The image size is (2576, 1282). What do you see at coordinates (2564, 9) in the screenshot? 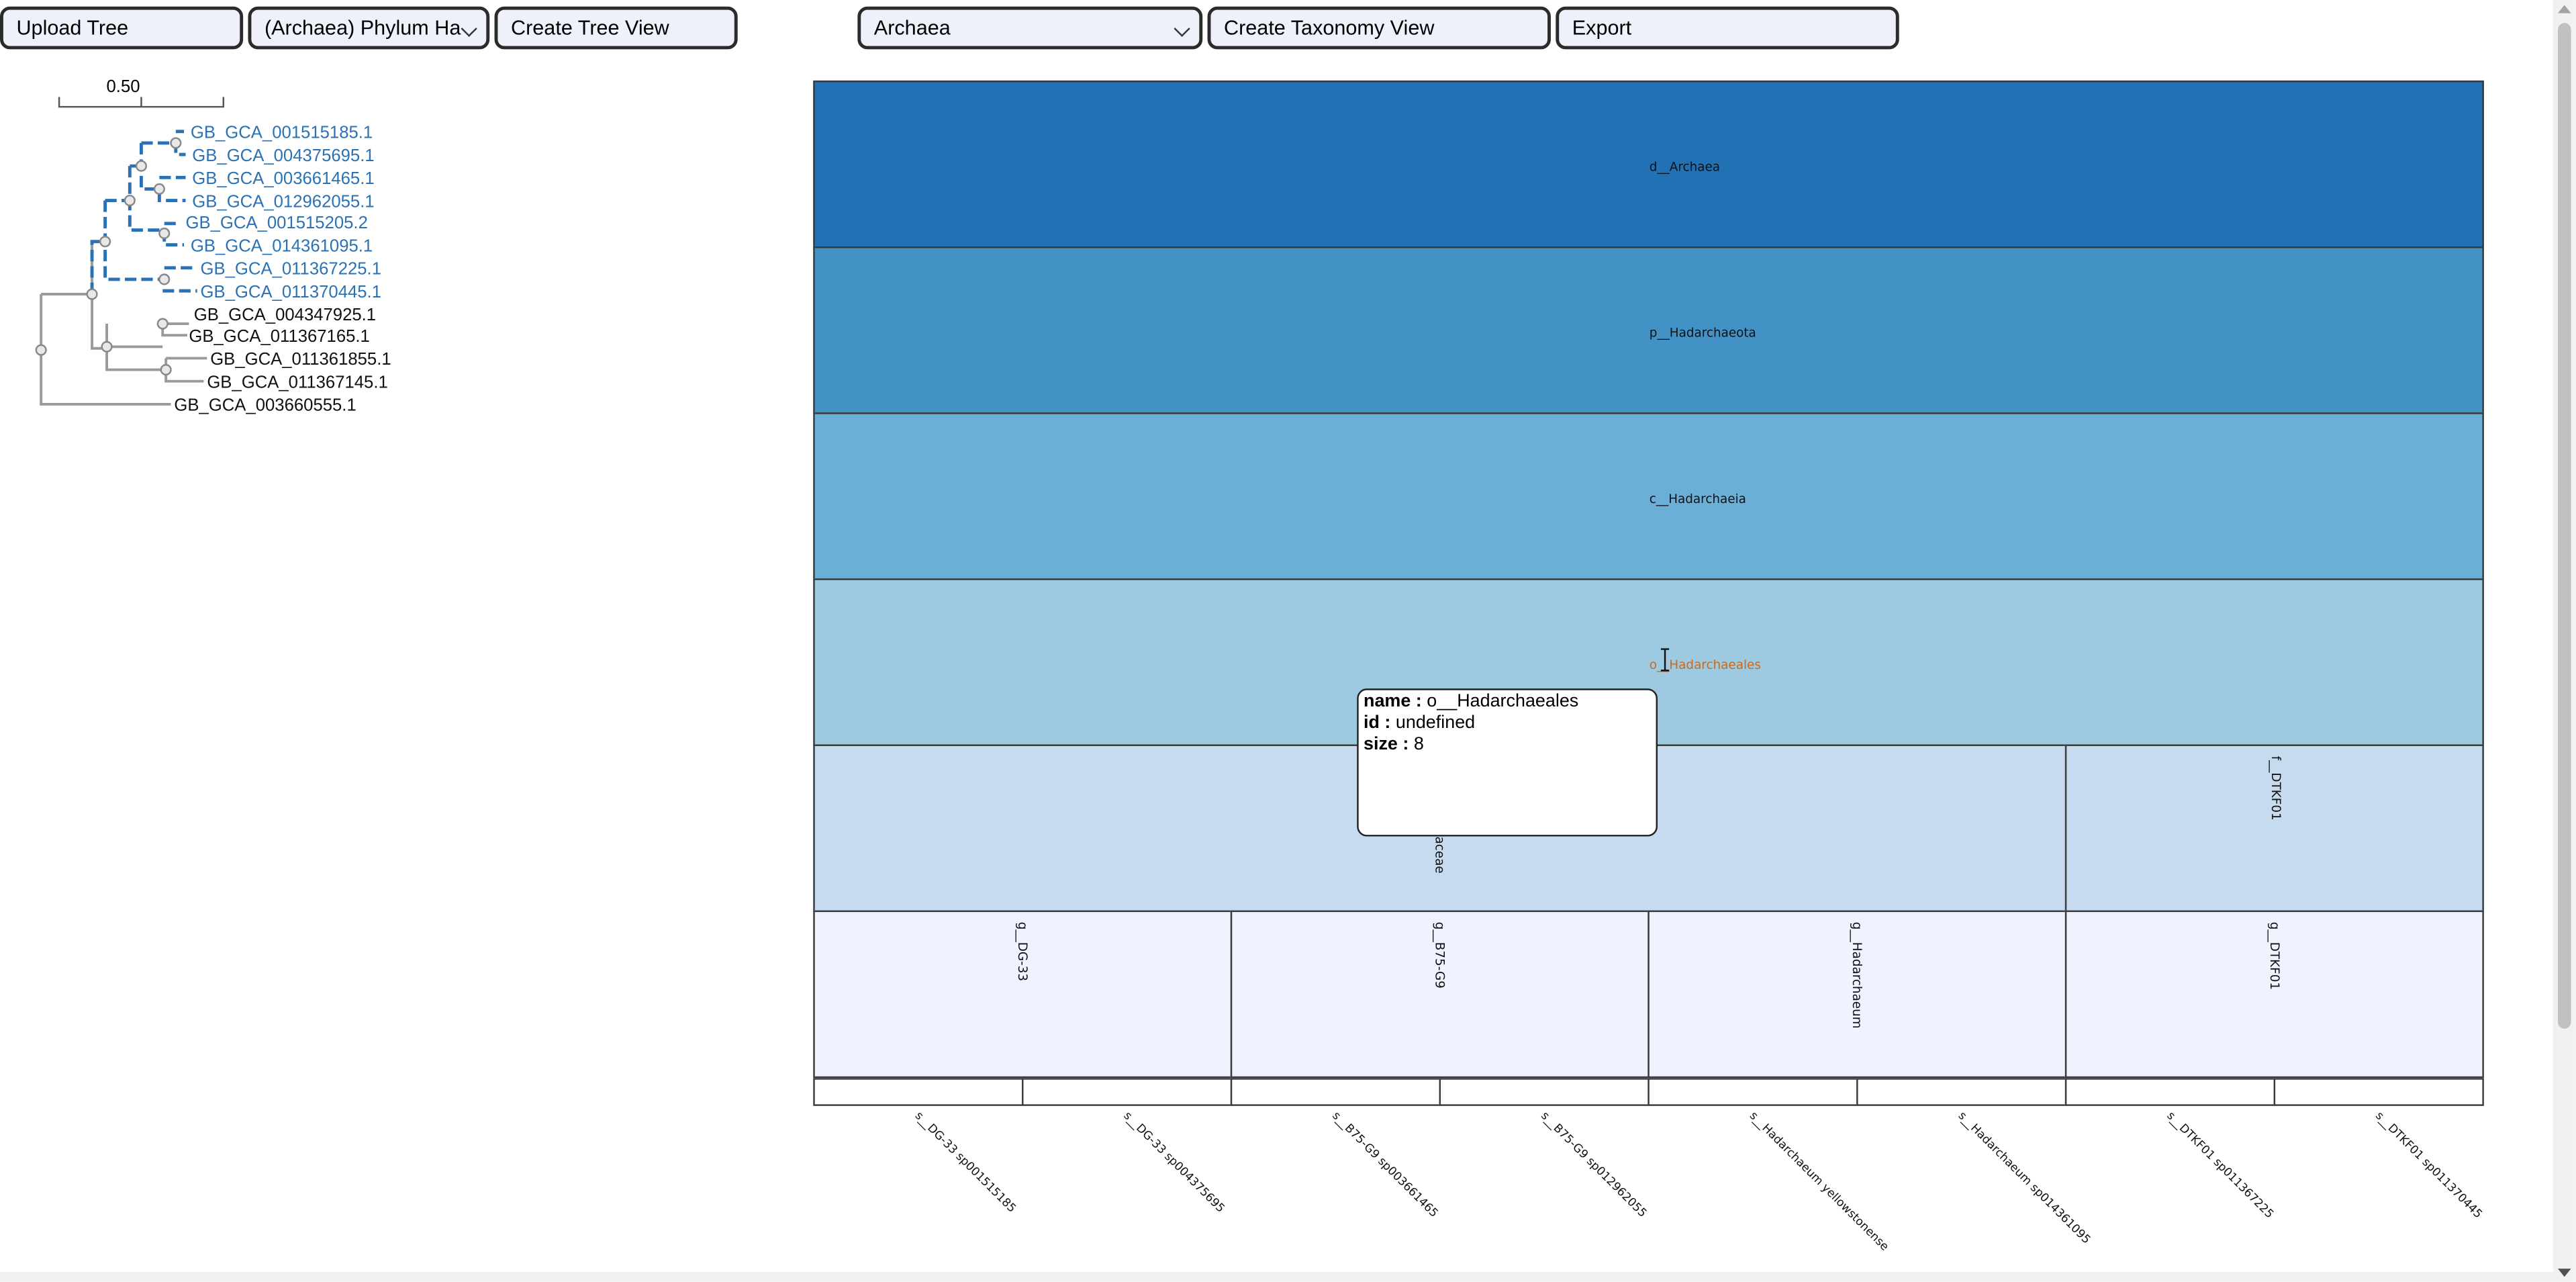
I see `scroll-up-icon` at bounding box center [2564, 9].